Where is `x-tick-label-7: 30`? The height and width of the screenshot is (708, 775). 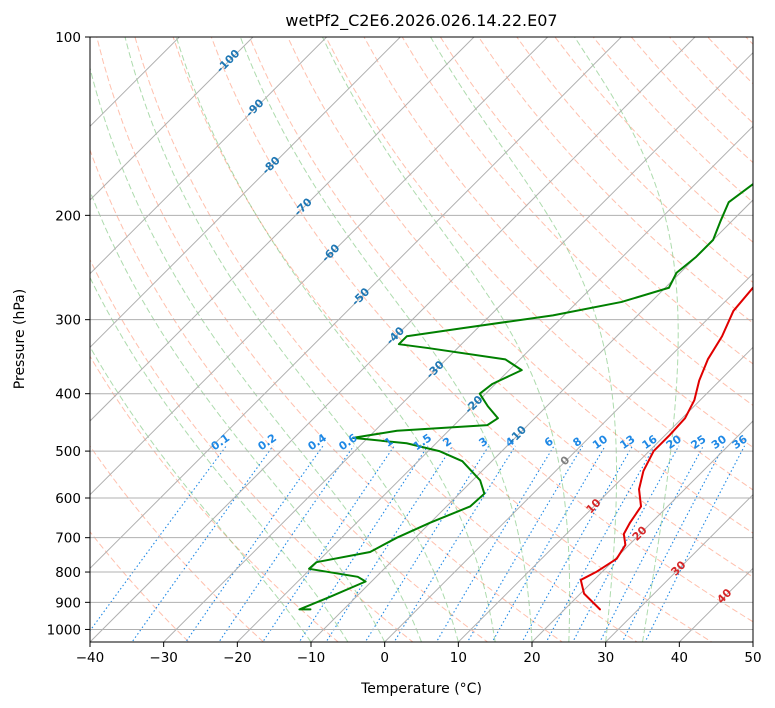
x-tick-label-7: 30 is located at coordinates (605, 658).